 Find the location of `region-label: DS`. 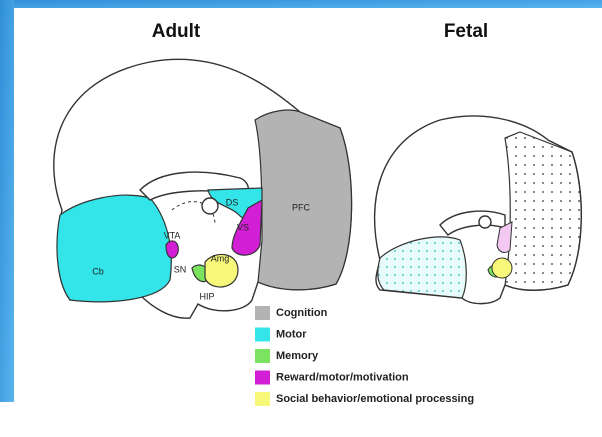

region-label: DS is located at coordinates (232, 202).